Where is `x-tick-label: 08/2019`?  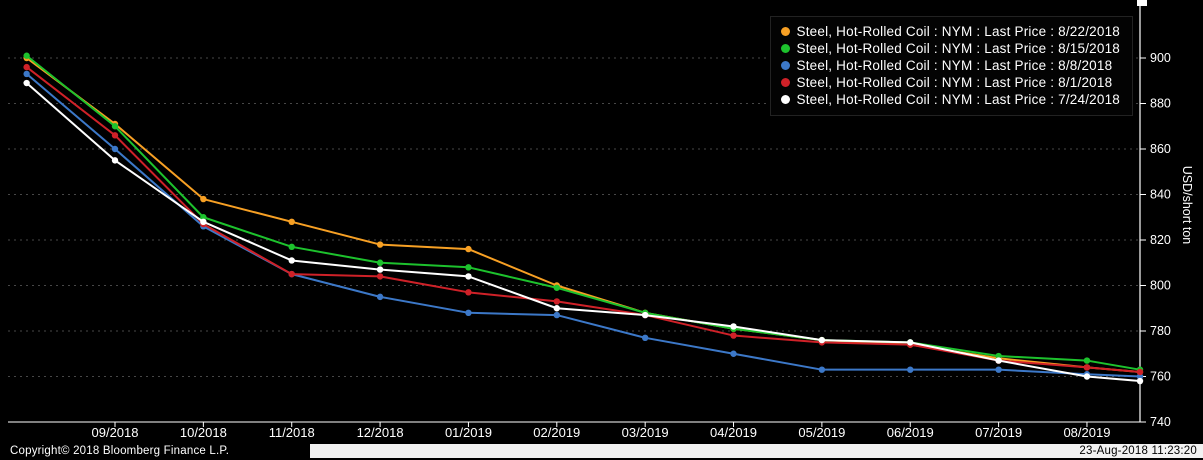 x-tick-label: 08/2019 is located at coordinates (1086, 432).